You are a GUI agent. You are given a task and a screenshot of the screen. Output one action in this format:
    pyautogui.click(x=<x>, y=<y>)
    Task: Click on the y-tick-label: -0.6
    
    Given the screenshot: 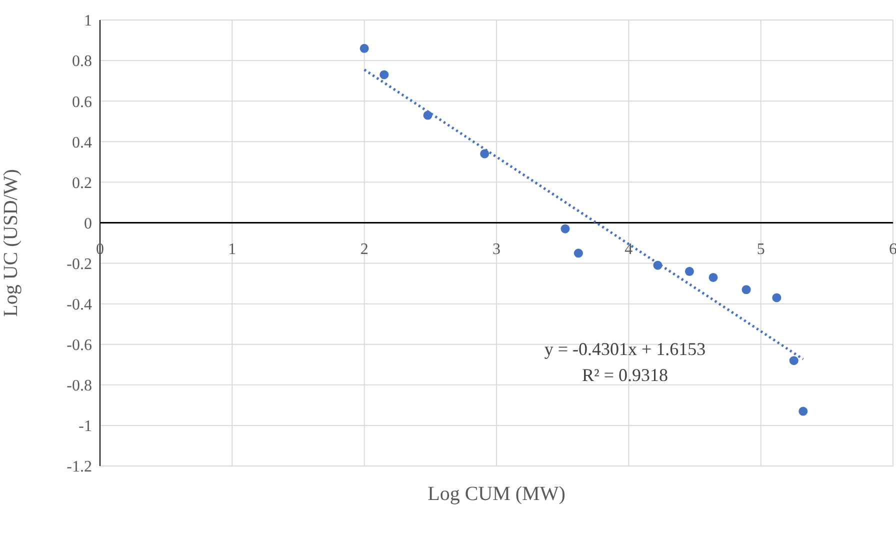 What is the action you would take?
    pyautogui.click(x=79, y=345)
    